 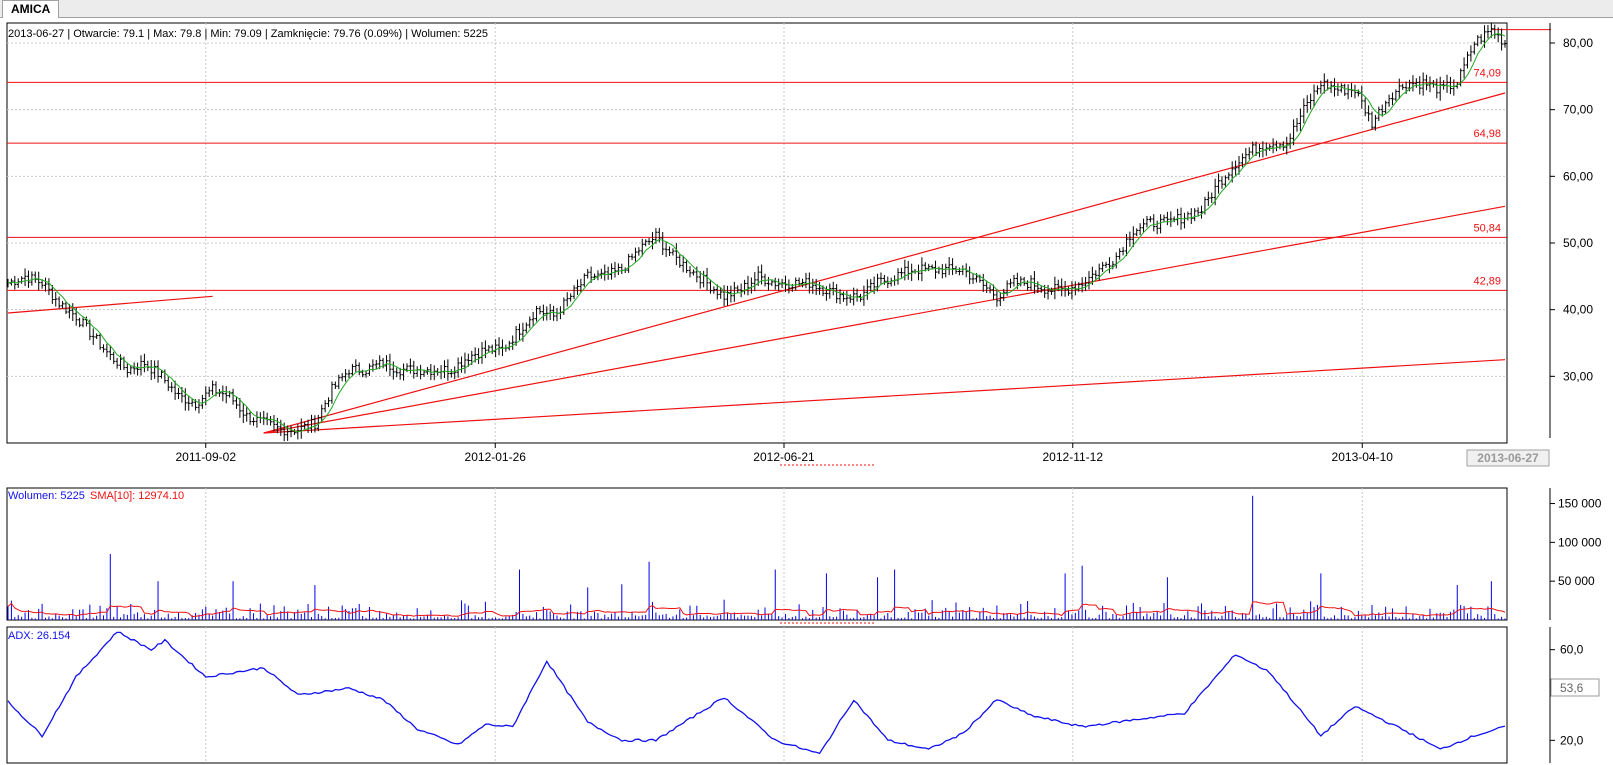 I want to click on price-x-tick-label: 2012-01-26, so click(x=496, y=457).